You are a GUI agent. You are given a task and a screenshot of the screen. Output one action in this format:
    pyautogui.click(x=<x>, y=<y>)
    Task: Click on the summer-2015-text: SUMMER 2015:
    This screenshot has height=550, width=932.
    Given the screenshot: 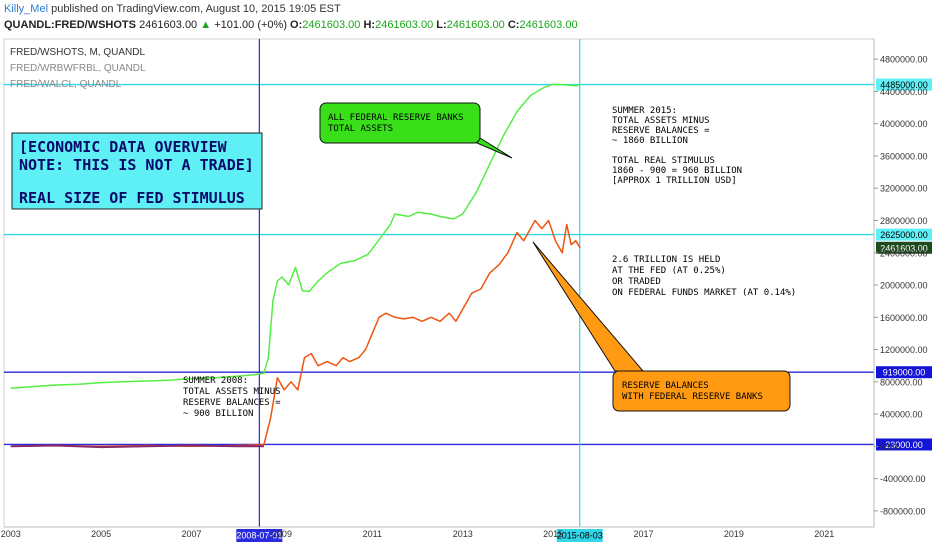 What is the action you would take?
    pyautogui.click(x=644, y=111)
    